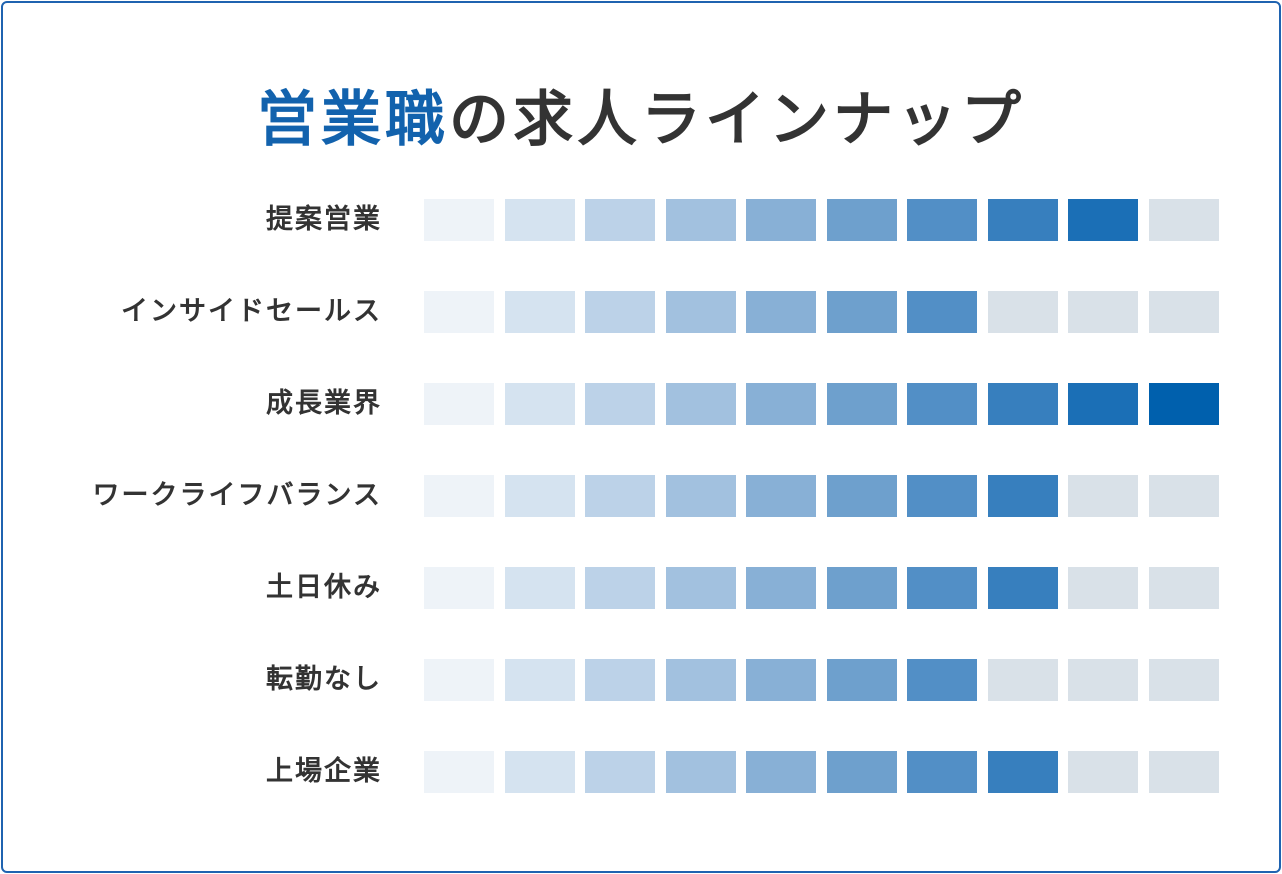 Image resolution: width=1282 pixels, height=874 pixels. What do you see at coordinates (324, 219) in the screenshot?
I see `row-label: 提案営業` at bounding box center [324, 219].